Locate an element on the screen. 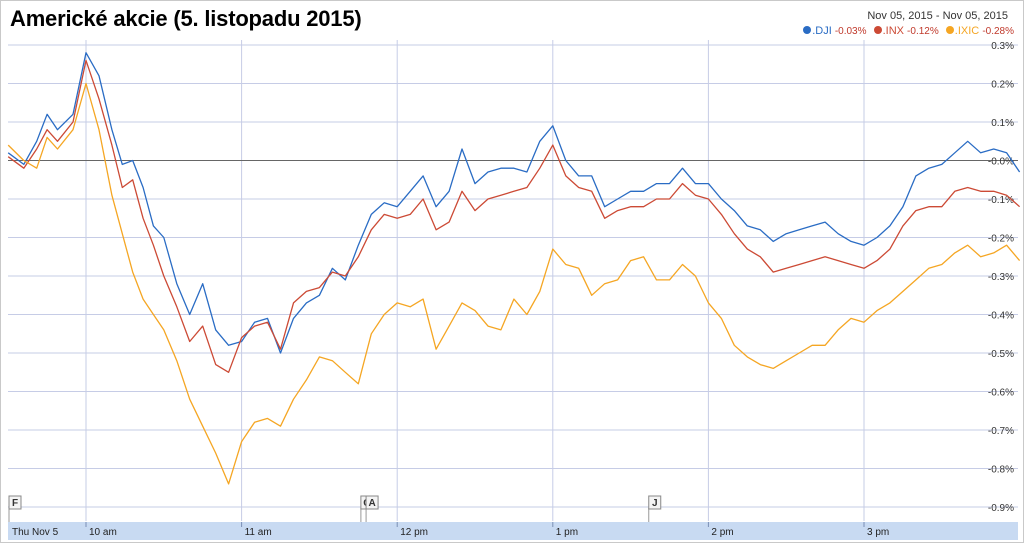 The height and width of the screenshot is (543, 1024). x-tick-label: 3 pm is located at coordinates (878, 532).